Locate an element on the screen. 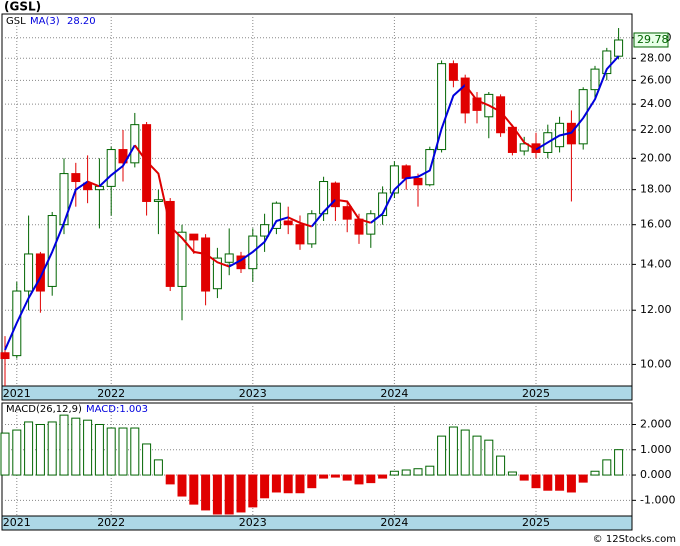 This screenshot has width=680, height=546. last-price-box is located at coordinates (651, 40).